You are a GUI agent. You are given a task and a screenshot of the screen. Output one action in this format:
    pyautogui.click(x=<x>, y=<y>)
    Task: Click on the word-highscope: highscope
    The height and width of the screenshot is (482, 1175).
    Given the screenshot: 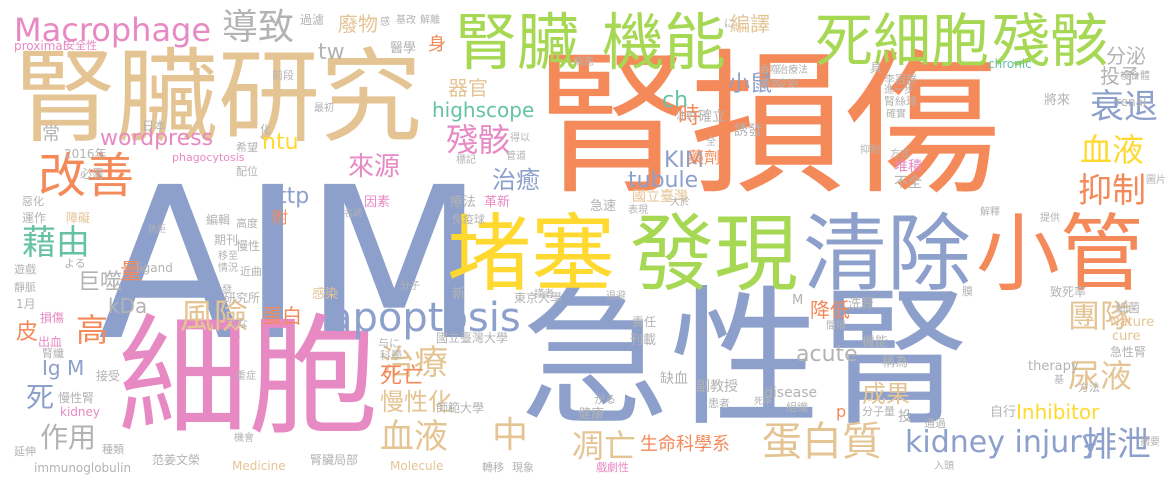 What is the action you would take?
    pyautogui.click(x=483, y=110)
    